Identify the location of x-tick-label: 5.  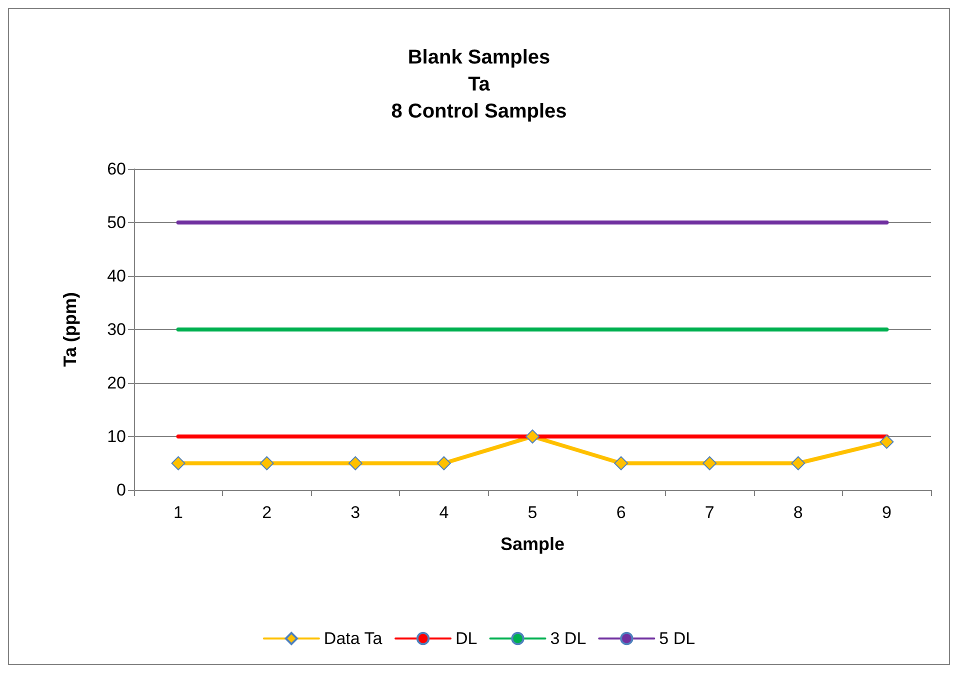
(533, 512).